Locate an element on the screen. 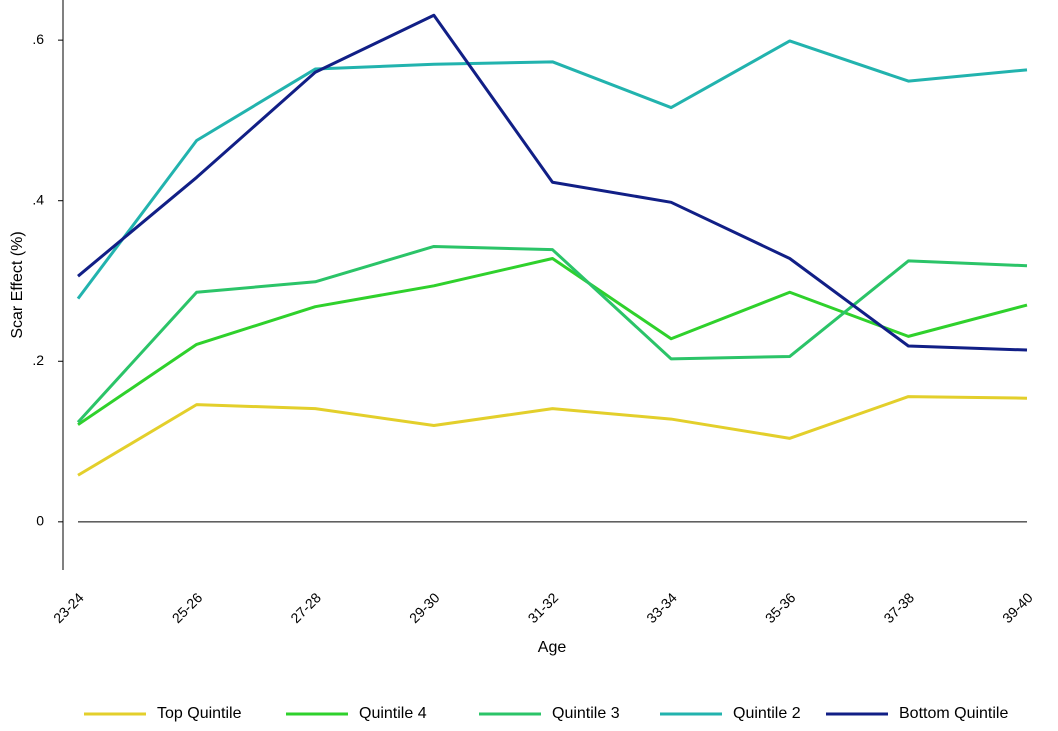 Image resolution: width=1058 pixels, height=731 pixels. x-tick-label: 33-34 is located at coordinates (661, 607).